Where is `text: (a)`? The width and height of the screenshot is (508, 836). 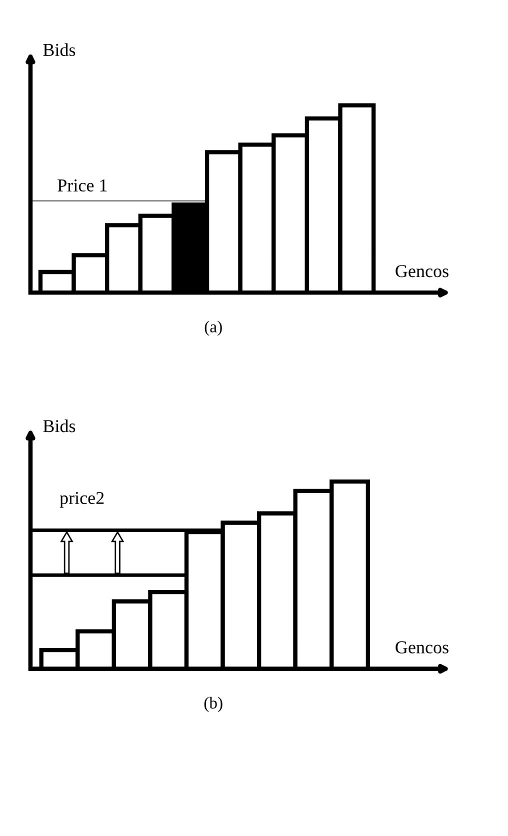 text: (a) is located at coordinates (213, 328).